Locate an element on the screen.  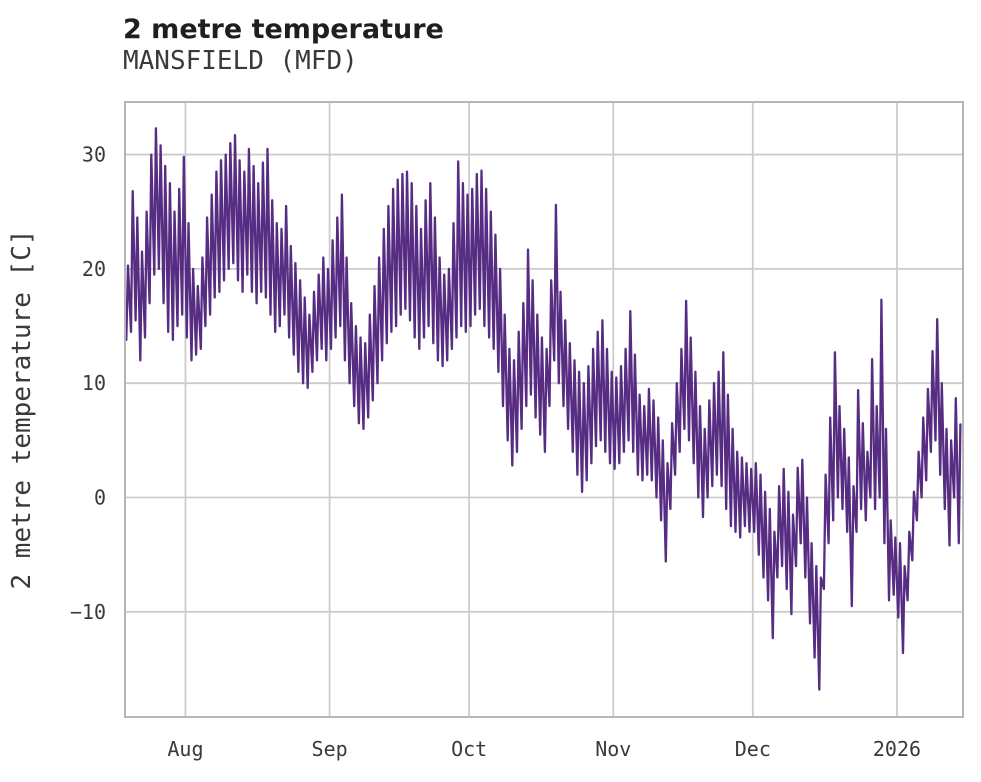
y-tick-label: 0 is located at coordinates (100, 498).